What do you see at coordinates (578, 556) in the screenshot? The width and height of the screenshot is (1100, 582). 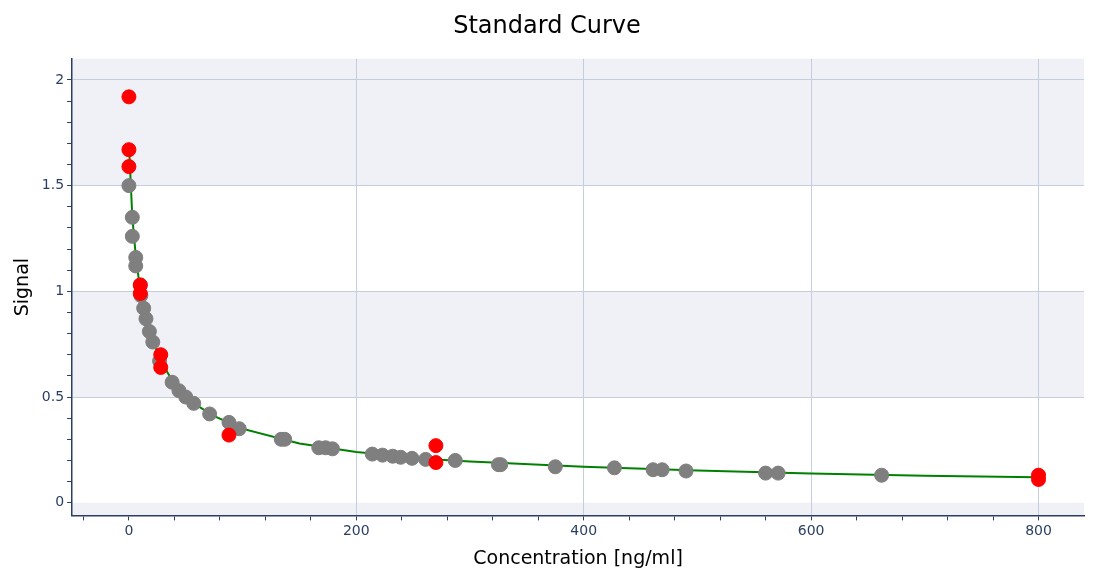 I see `x-axis-title: Concentration [ng/ml]` at bounding box center [578, 556].